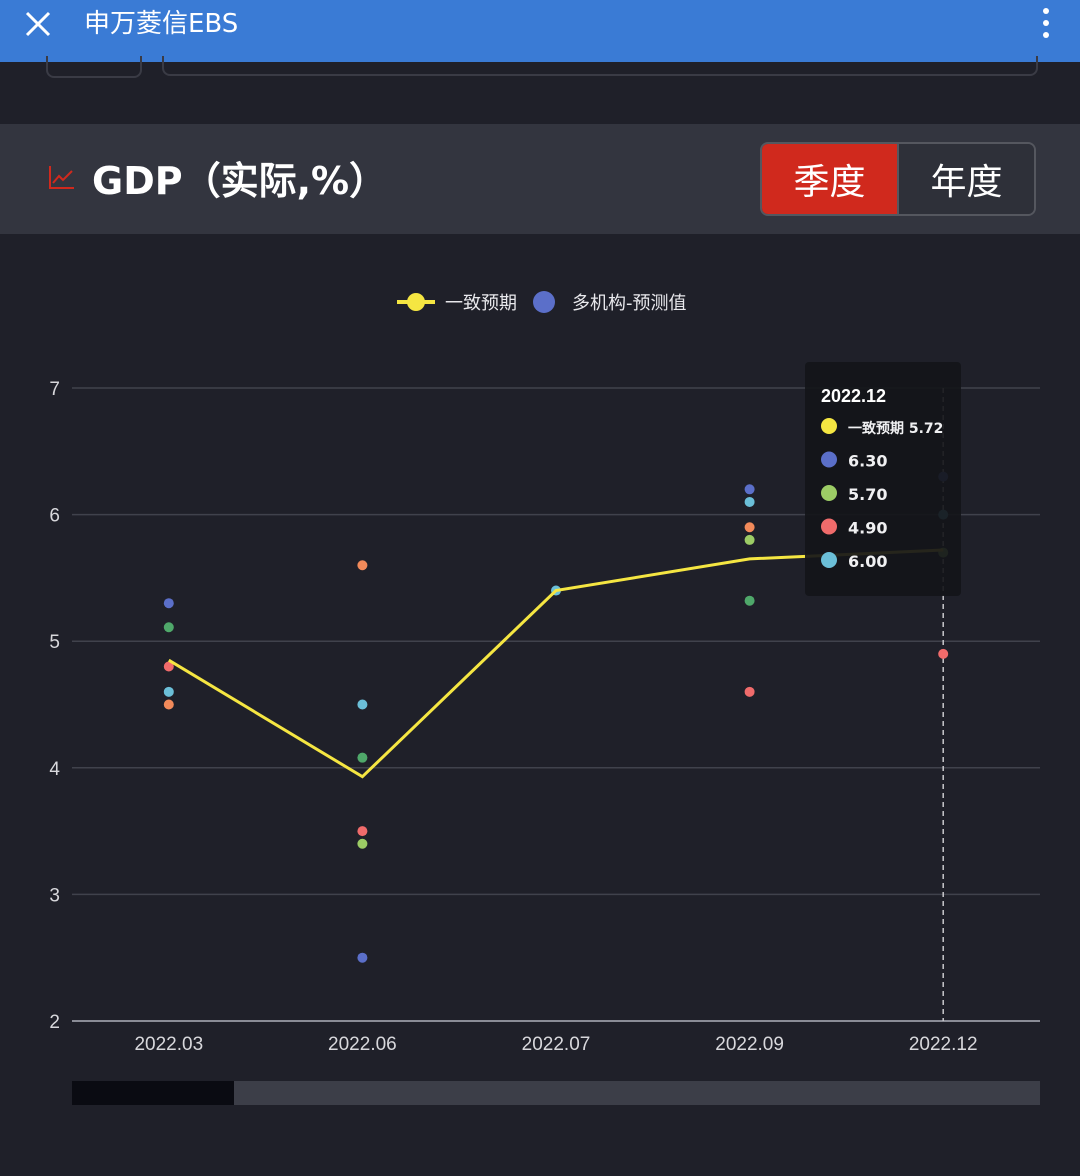  What do you see at coordinates (481, 303) in the screenshot?
I see `legend-label: 一致预期` at bounding box center [481, 303].